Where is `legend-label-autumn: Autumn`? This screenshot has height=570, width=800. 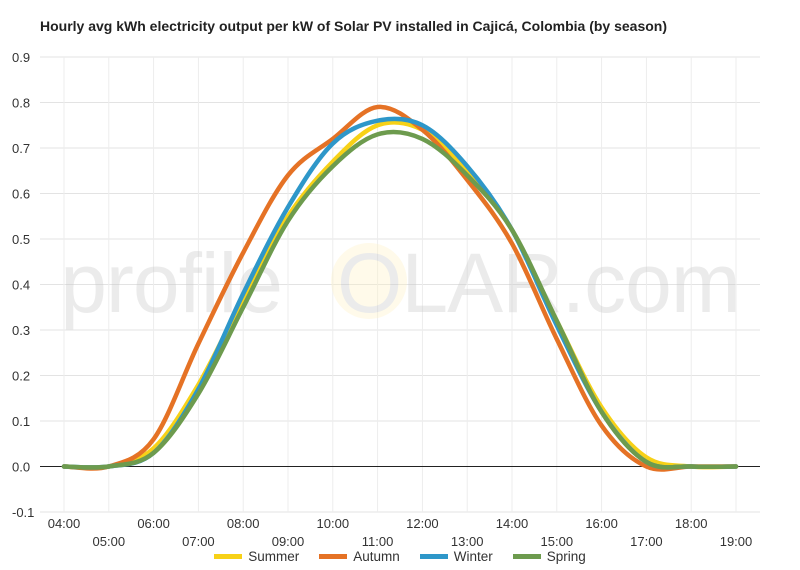
legend-label-autumn: Autumn is located at coordinates (376, 556).